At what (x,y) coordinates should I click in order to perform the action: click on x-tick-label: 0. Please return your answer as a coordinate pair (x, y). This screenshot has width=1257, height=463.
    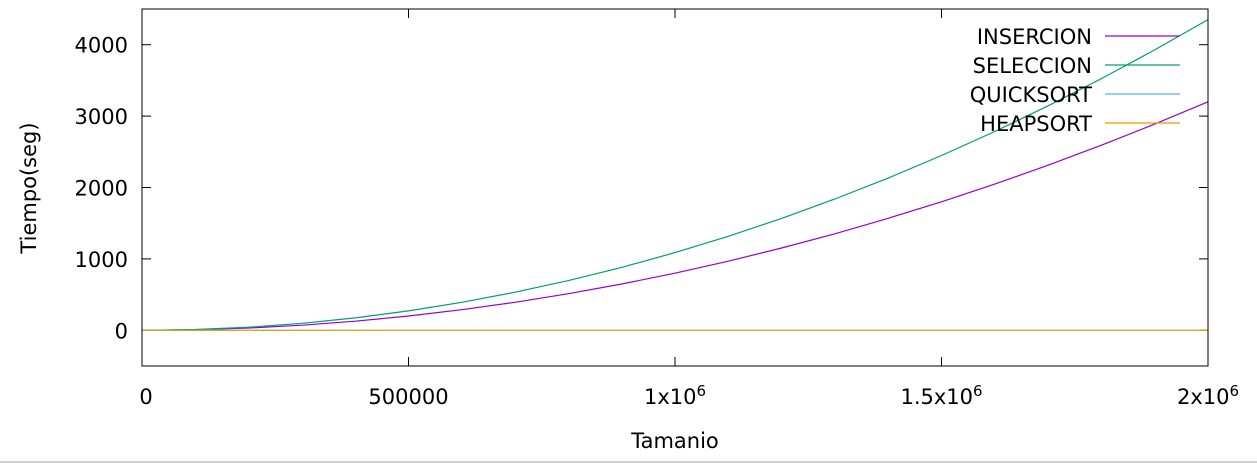
    Looking at the image, I should click on (145, 397).